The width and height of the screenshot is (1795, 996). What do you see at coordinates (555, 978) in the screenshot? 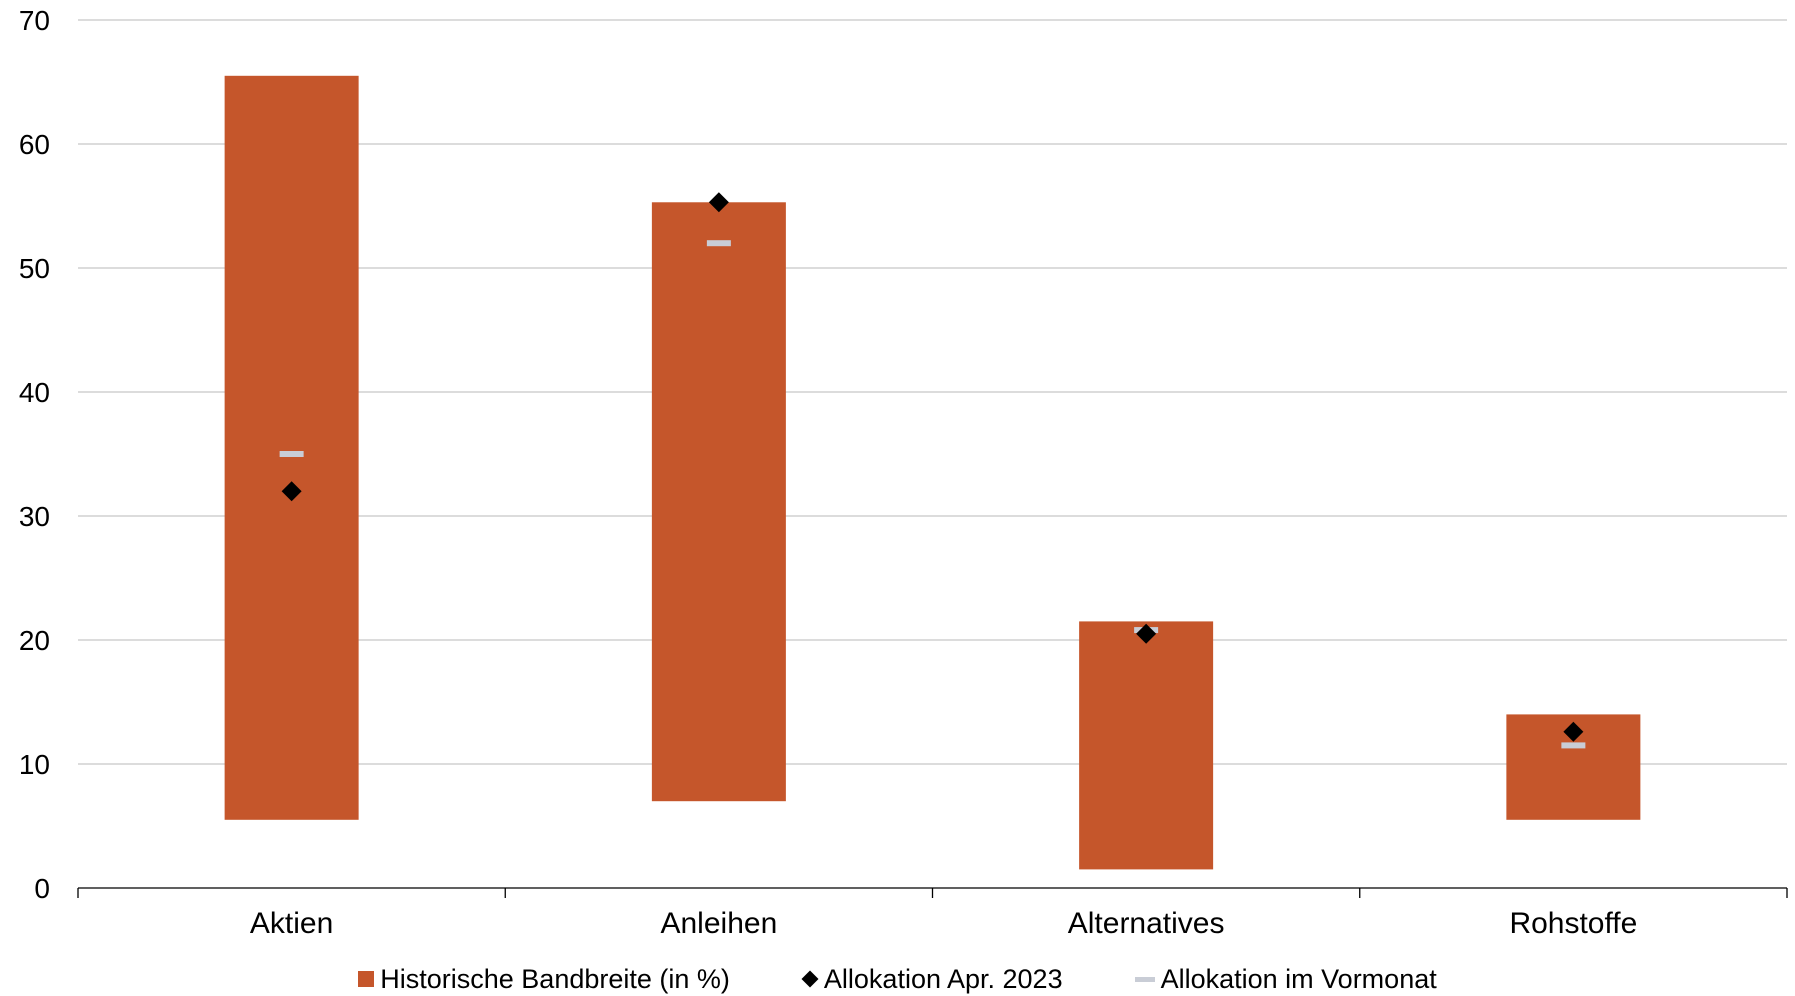
I see `legend-label-range: Historische Bandbreite (in %)` at bounding box center [555, 978].